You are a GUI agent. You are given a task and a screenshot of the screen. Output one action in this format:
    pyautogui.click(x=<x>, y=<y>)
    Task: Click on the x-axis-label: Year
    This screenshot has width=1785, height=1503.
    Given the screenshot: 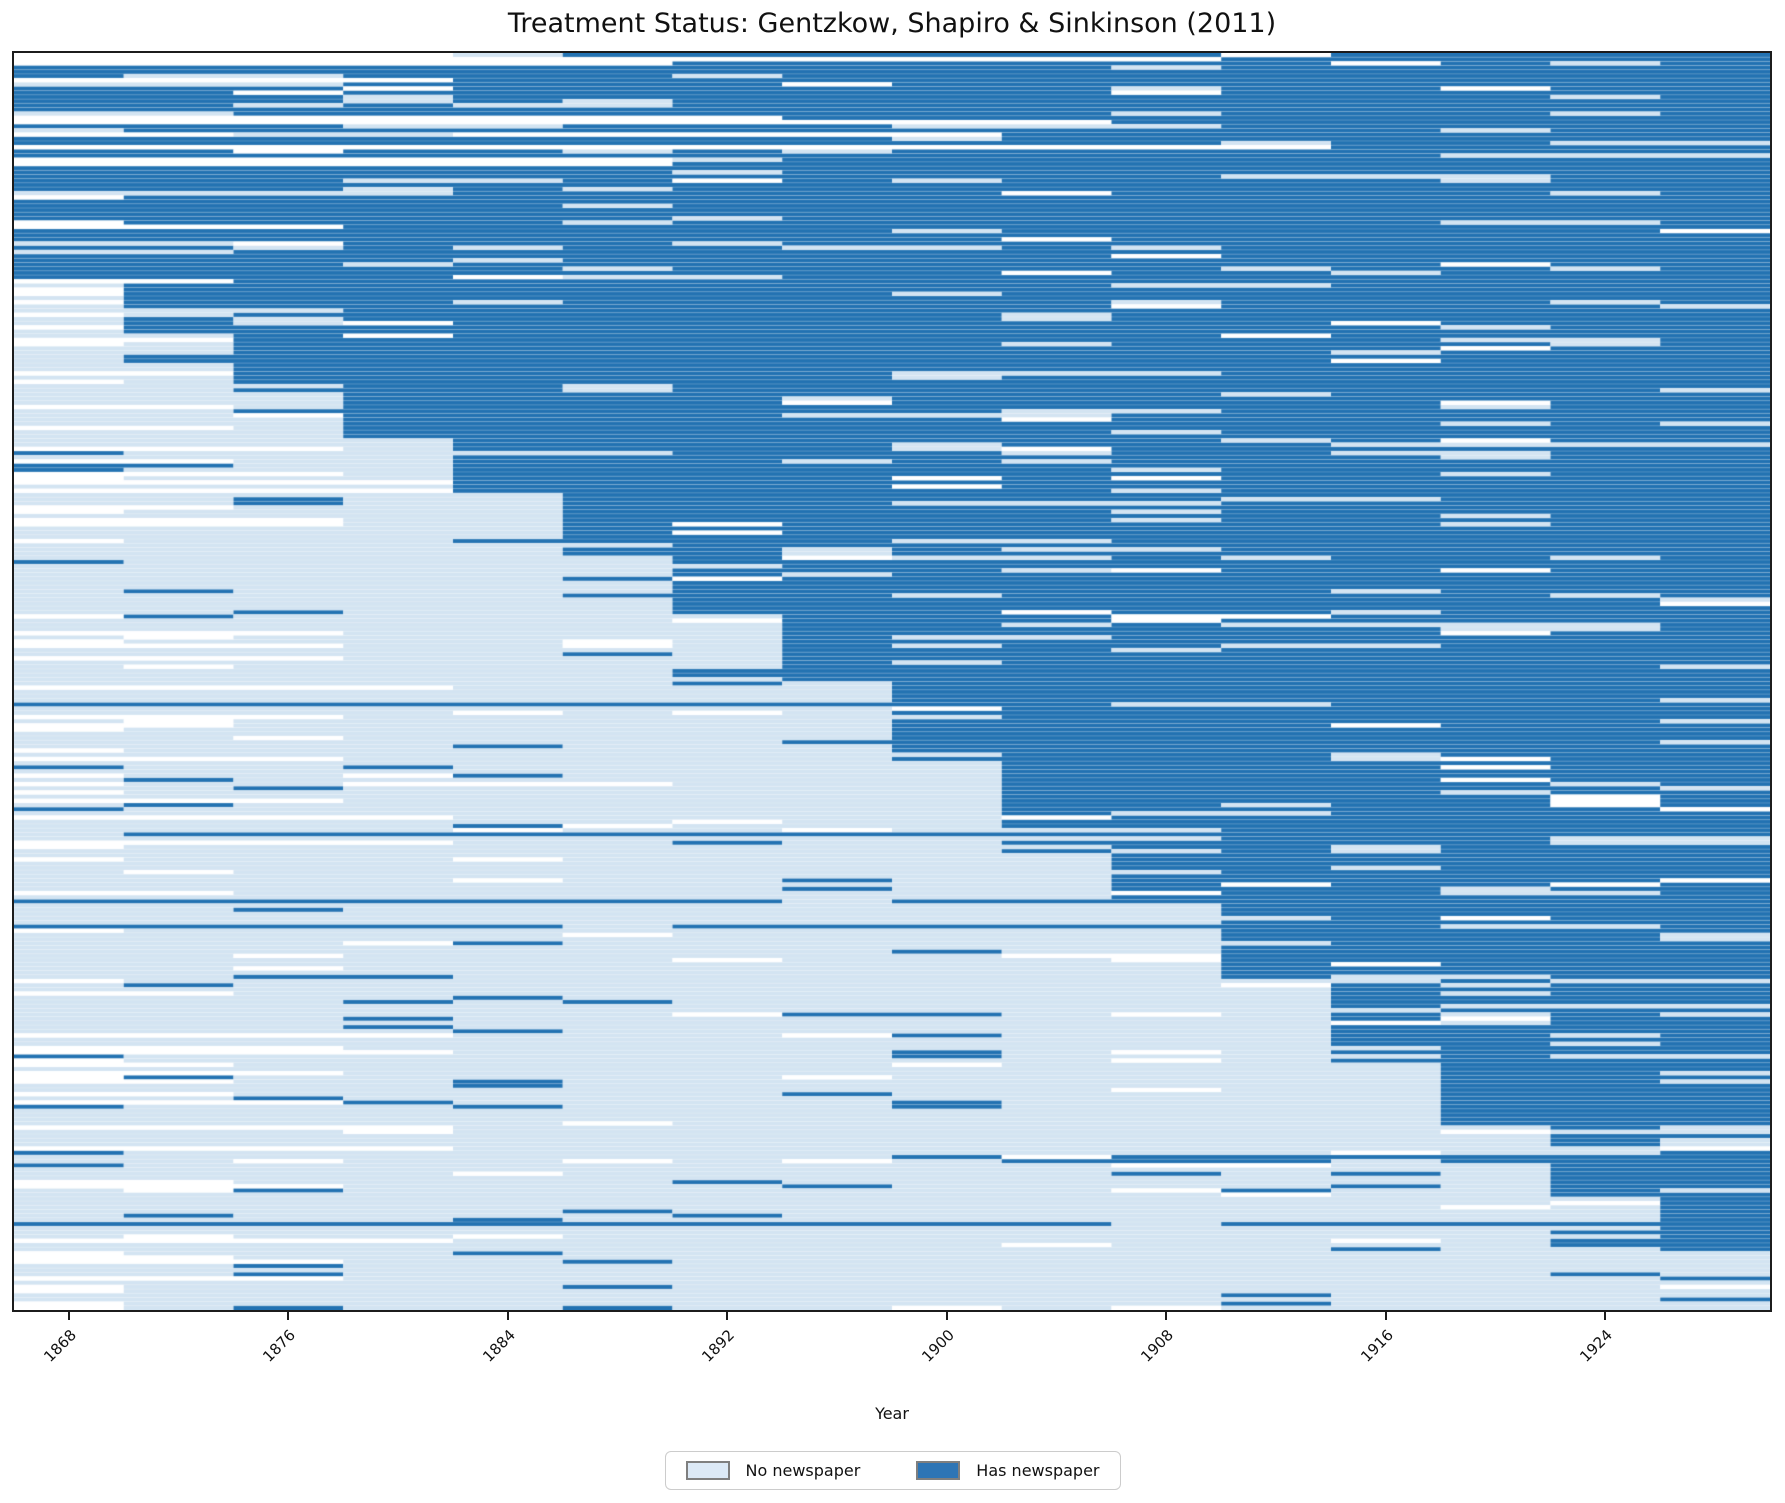 What is the action you would take?
    pyautogui.click(x=892, y=1413)
    